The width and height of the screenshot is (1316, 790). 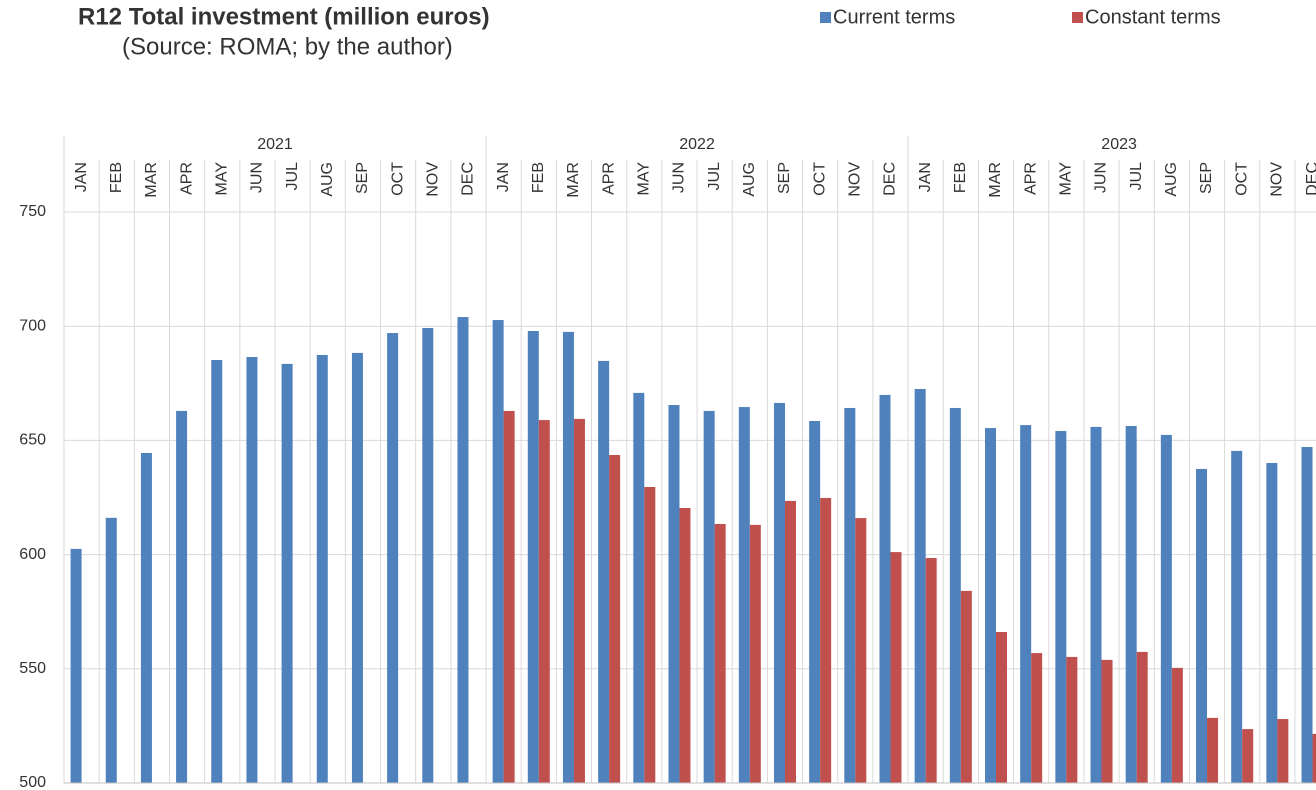 What do you see at coordinates (32, 440) in the screenshot?
I see `y-tick-label: 650` at bounding box center [32, 440].